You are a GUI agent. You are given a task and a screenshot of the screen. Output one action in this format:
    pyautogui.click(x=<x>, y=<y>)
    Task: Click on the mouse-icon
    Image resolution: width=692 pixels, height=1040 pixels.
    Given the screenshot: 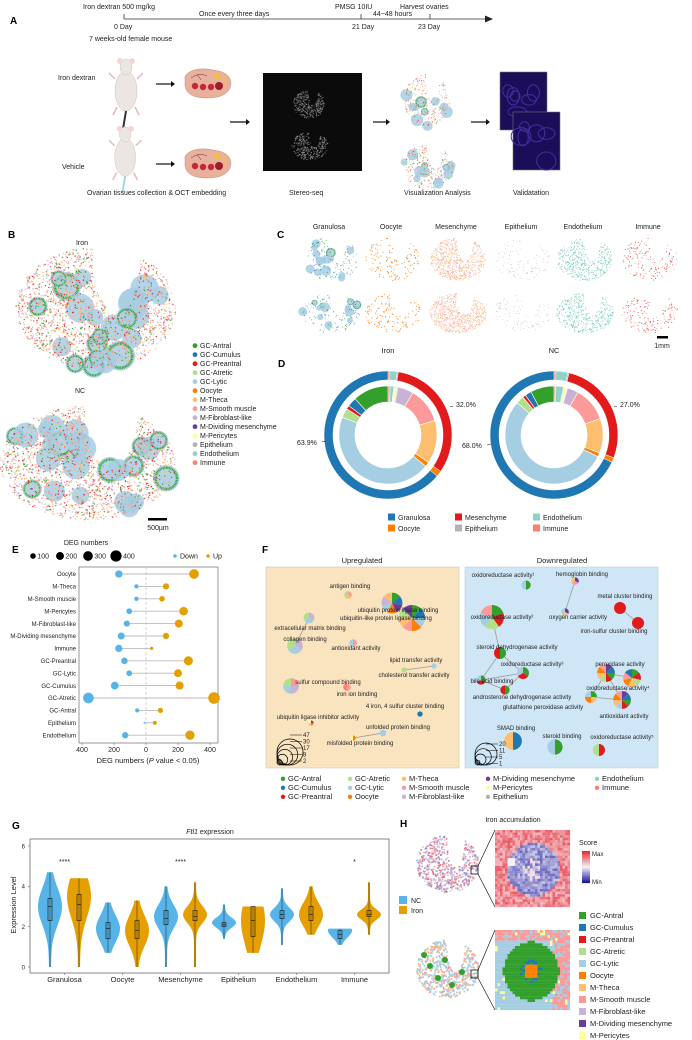 What is the action you would take?
    pyautogui.click(x=126, y=94)
    